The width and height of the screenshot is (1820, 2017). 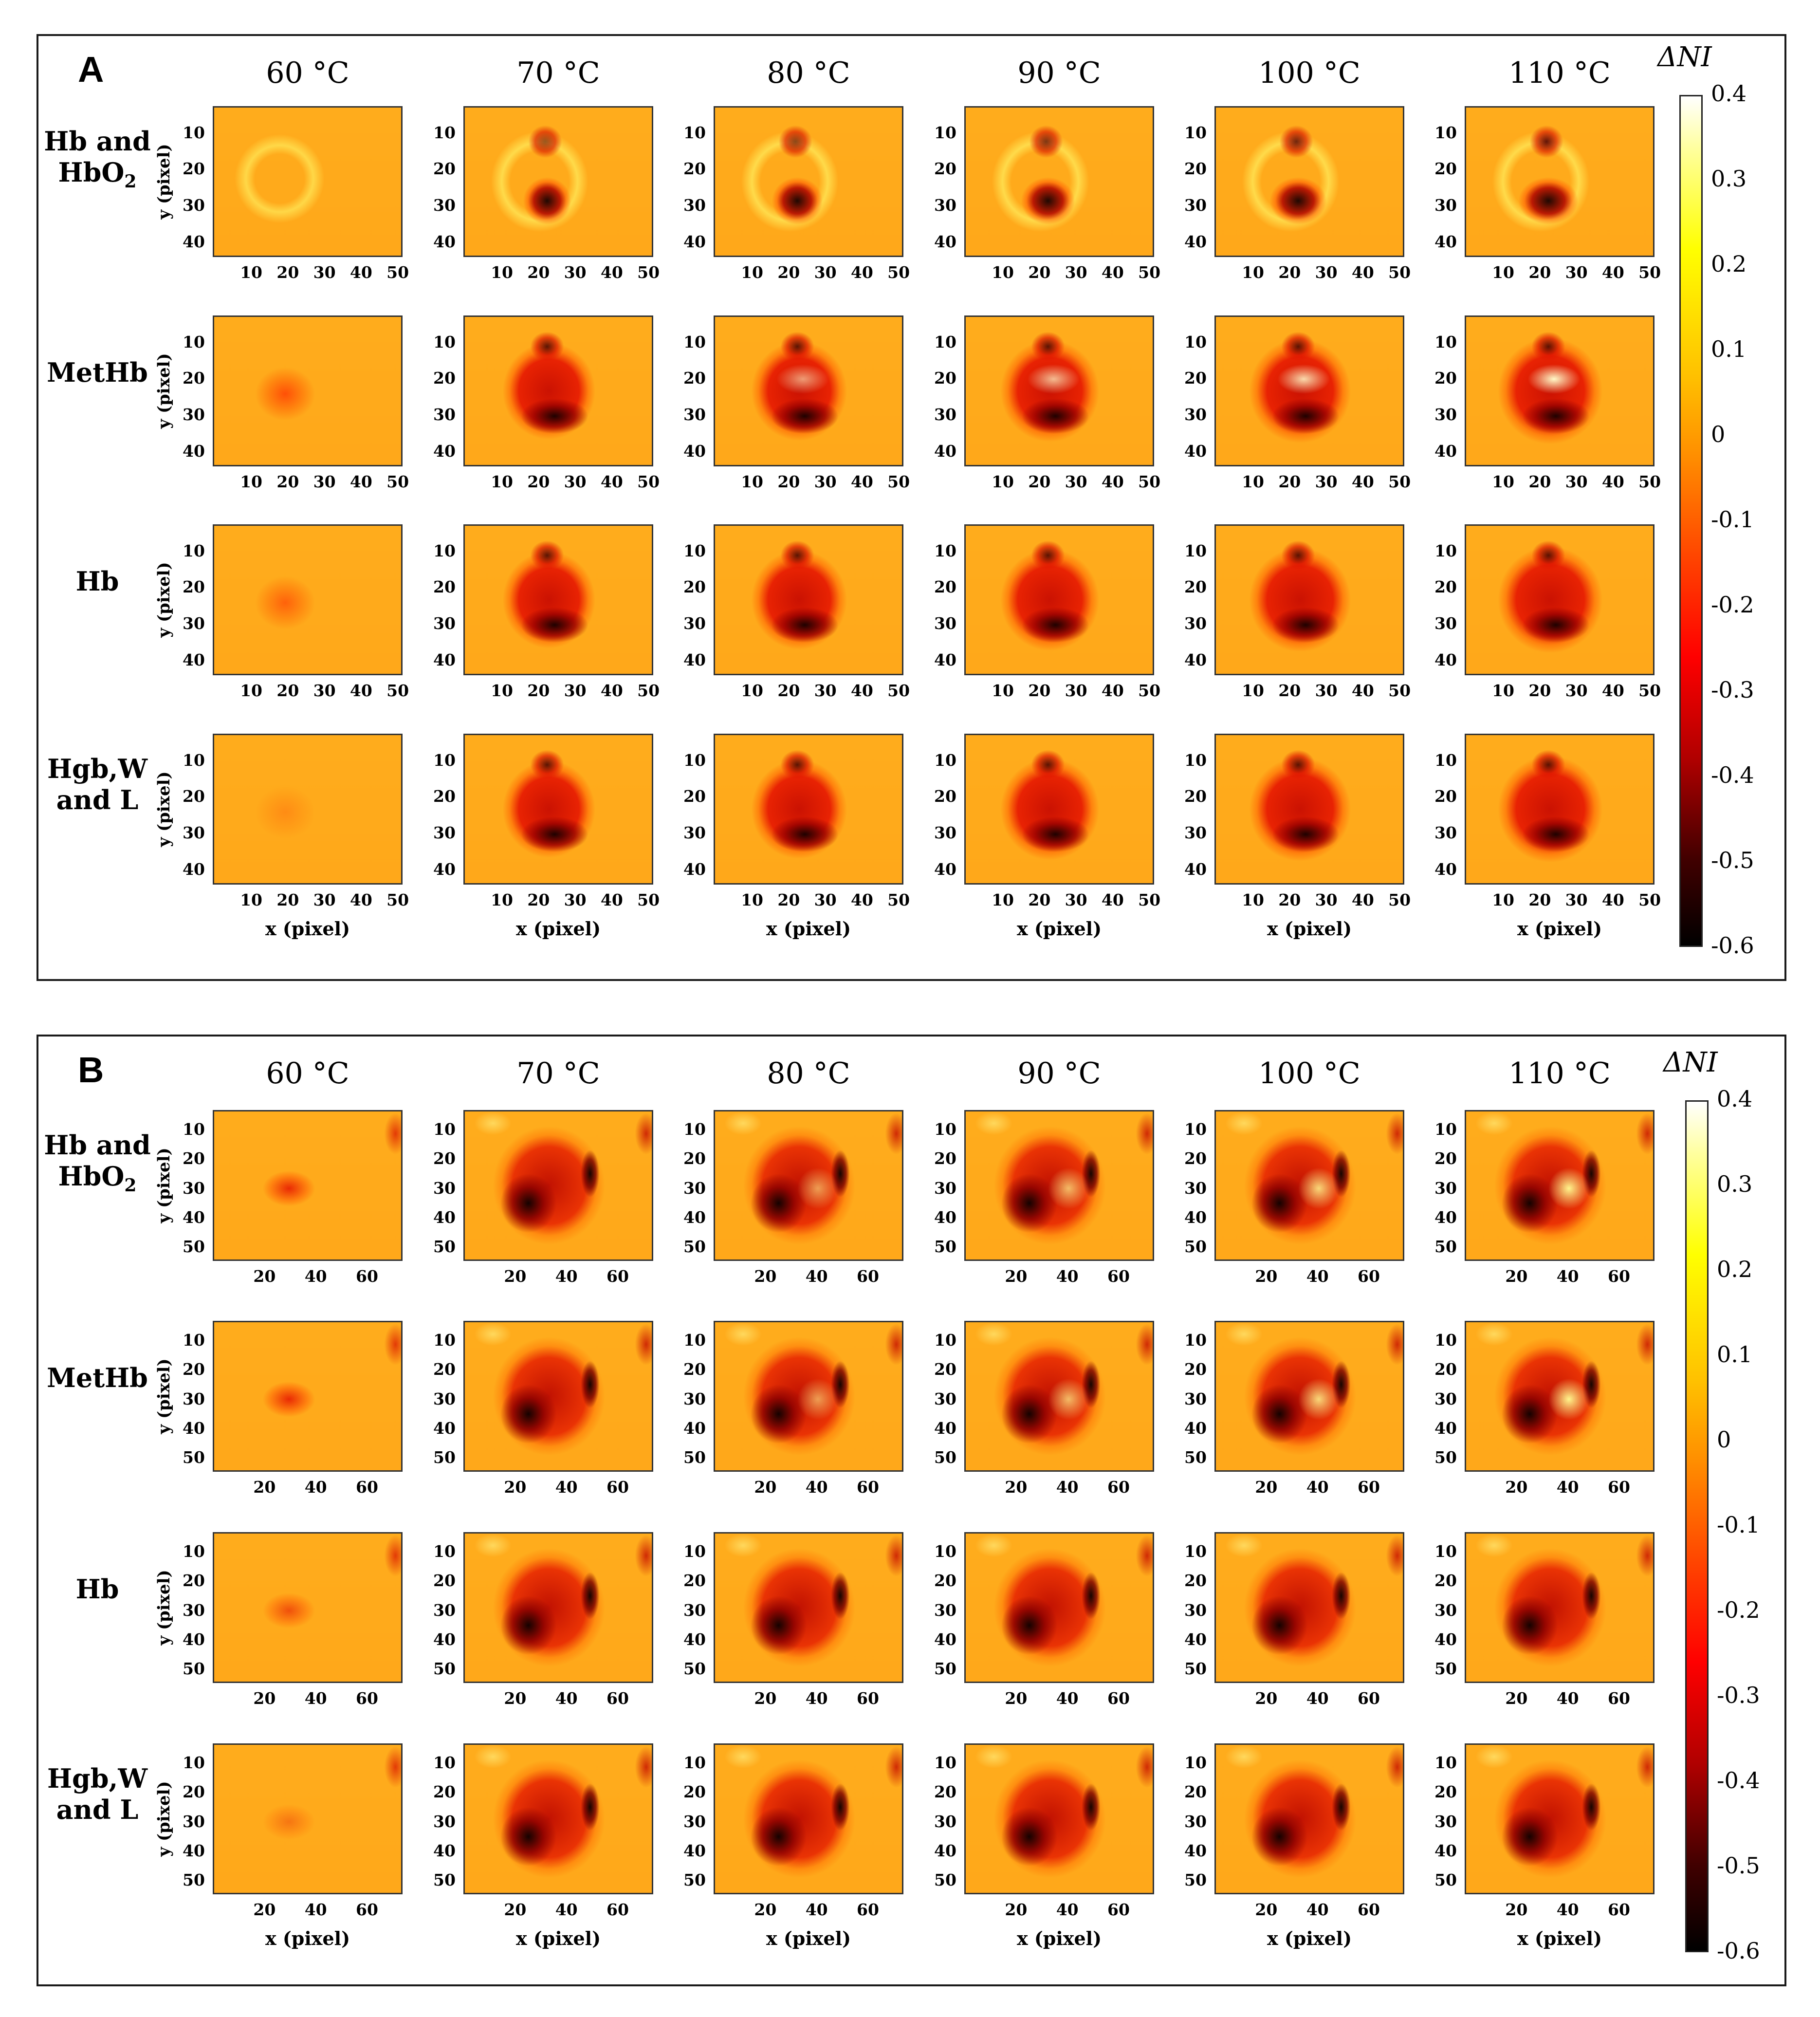 What do you see at coordinates (97, 784) in the screenshot?
I see `row-label: Hgb,W and L` at bounding box center [97, 784].